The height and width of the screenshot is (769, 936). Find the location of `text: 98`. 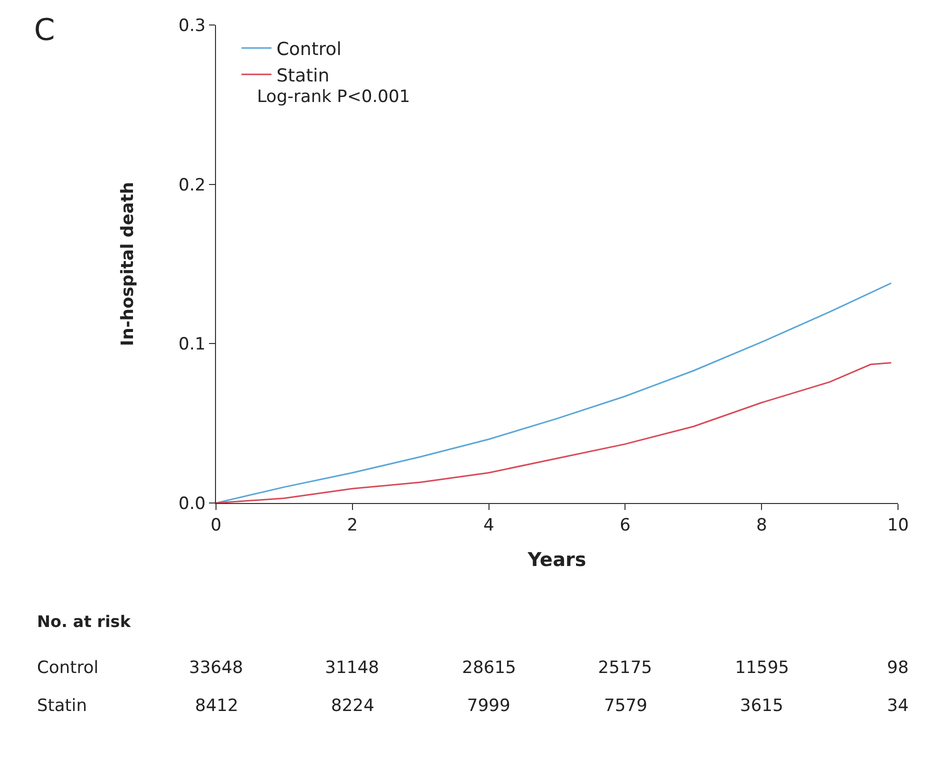

text: 98 is located at coordinates (898, 668).